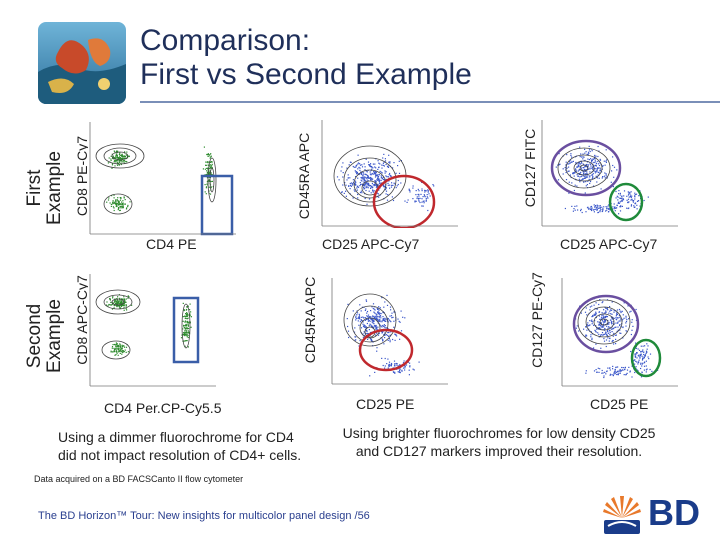 This screenshot has width=720, height=540. Describe the element at coordinates (186, 330) in the screenshot. I see `gate-blue` at that location.